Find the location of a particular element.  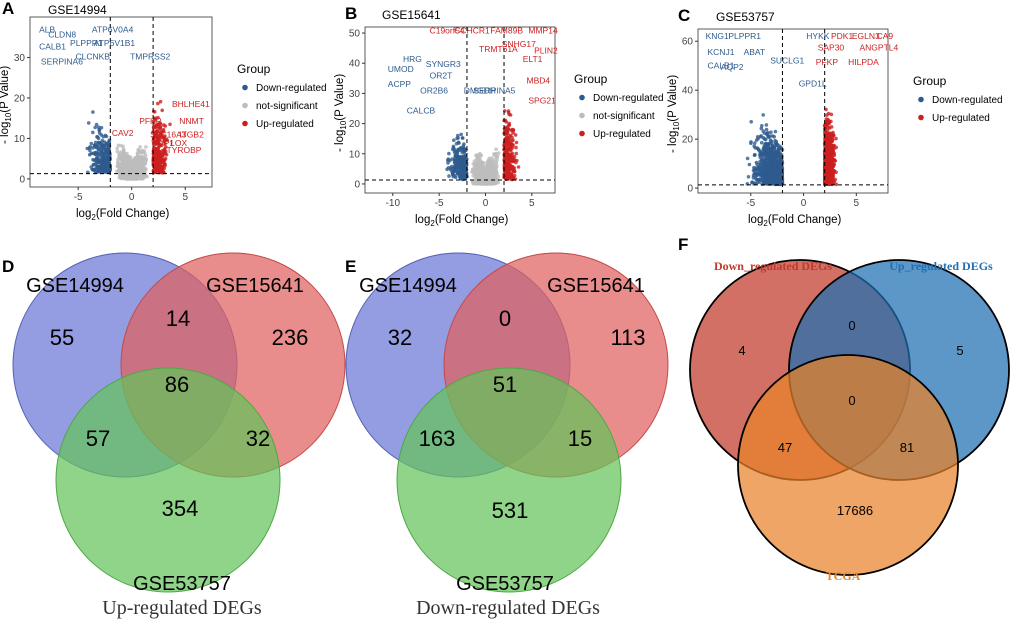

gene-label-down: CLCNKB is located at coordinates (93, 57).